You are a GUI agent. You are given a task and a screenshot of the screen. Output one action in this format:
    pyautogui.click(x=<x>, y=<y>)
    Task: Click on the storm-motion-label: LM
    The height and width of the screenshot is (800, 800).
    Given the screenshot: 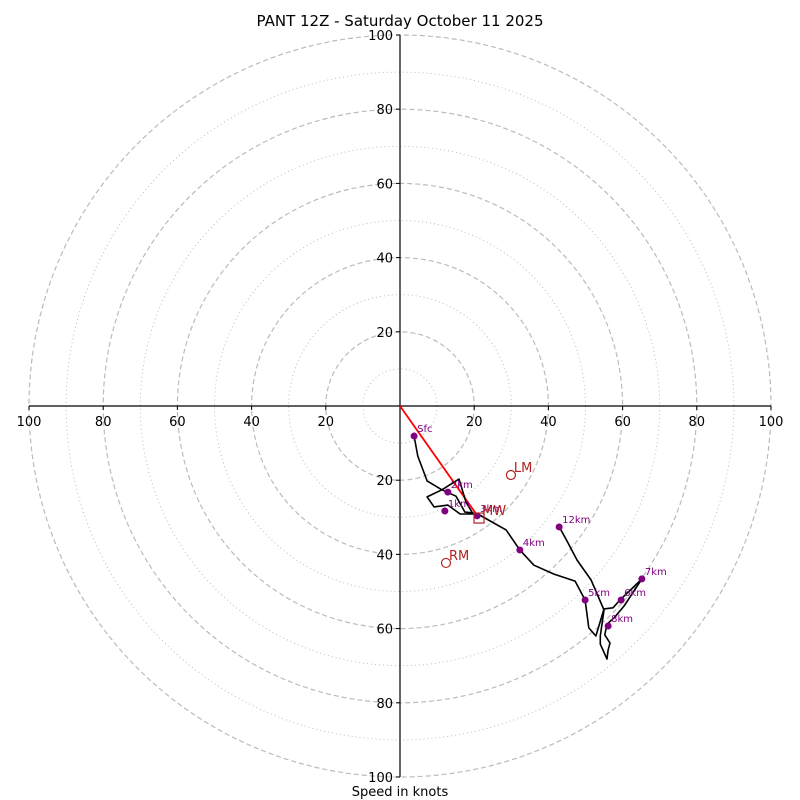 What is the action you would take?
    pyautogui.click(x=523, y=468)
    